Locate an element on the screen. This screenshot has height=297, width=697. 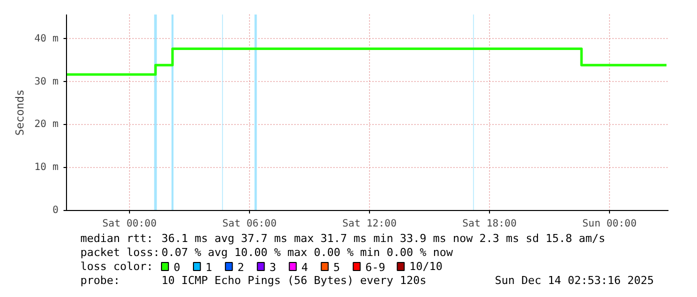
legend-label: 10/10 is located at coordinates (426, 266).